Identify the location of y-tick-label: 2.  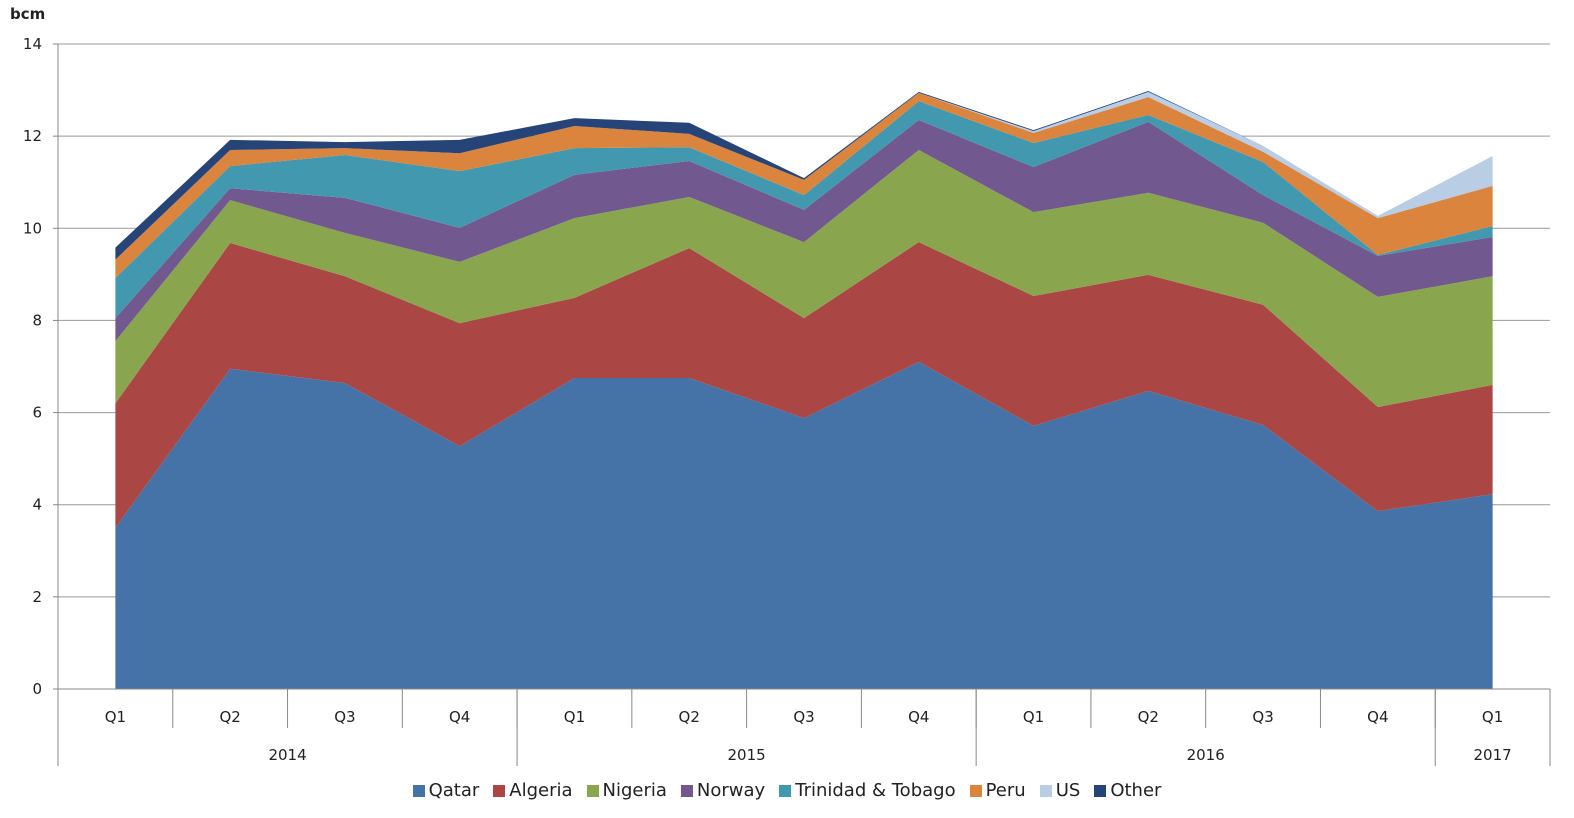
(37, 597).